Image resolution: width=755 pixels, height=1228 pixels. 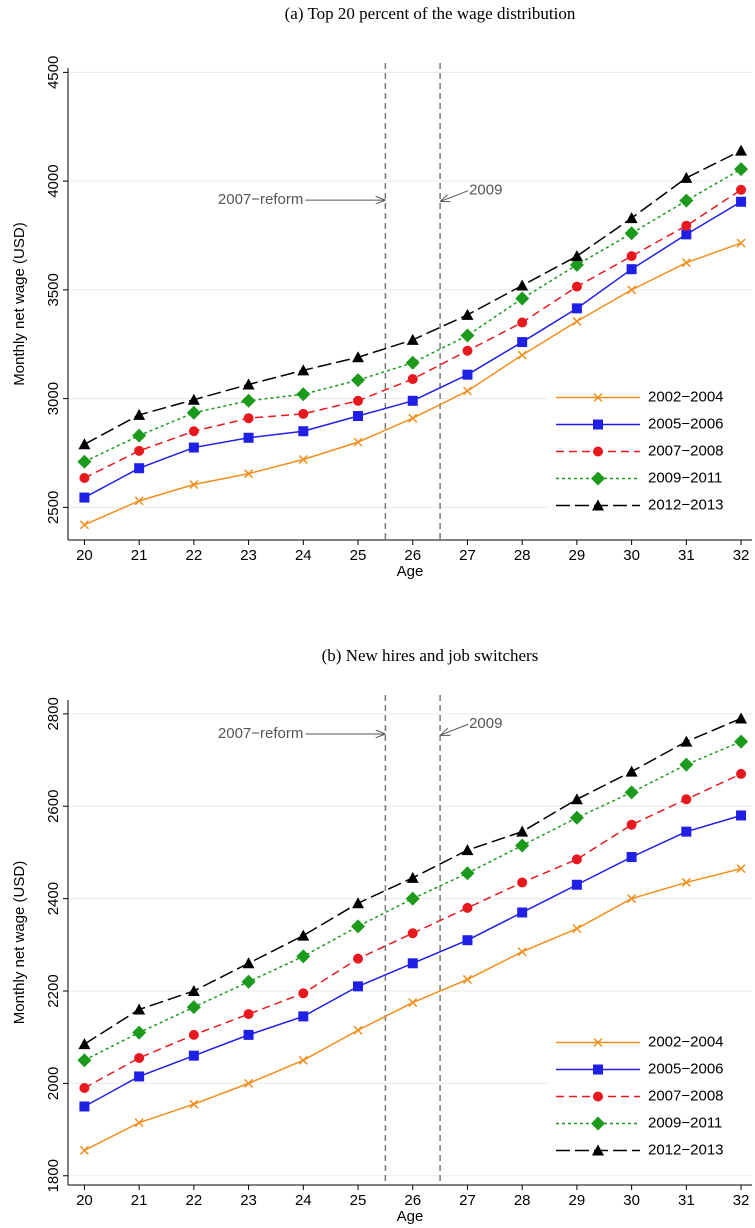 What do you see at coordinates (53, 289) in the screenshot?
I see `y-tick-label: 3500` at bounding box center [53, 289].